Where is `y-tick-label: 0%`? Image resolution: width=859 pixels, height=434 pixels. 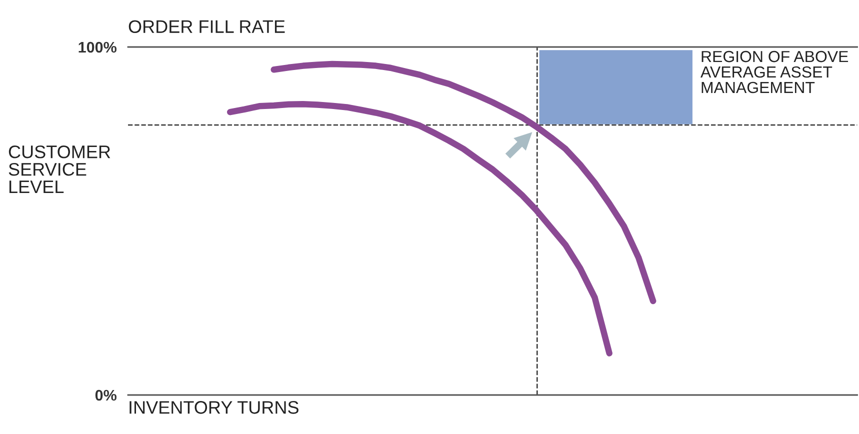 y-tick-label: 0% is located at coordinates (105, 395).